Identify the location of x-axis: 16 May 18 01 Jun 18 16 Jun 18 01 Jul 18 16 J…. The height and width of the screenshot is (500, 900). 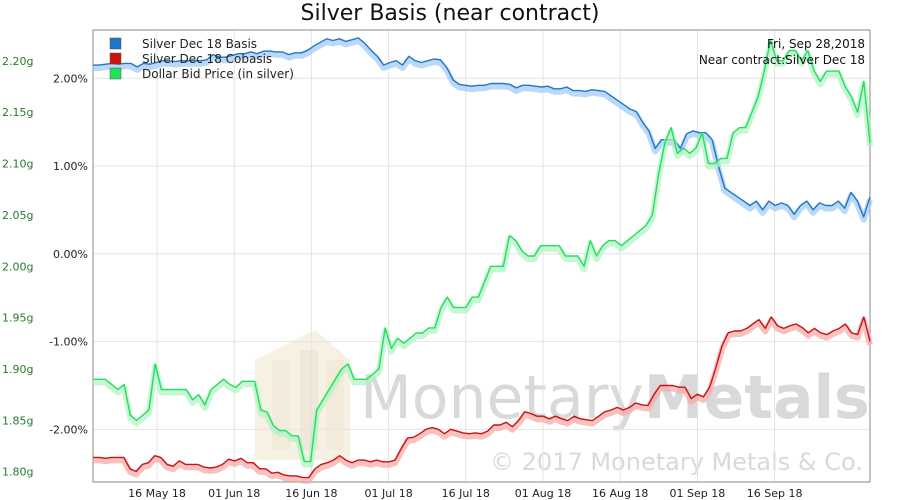
(465, 493).